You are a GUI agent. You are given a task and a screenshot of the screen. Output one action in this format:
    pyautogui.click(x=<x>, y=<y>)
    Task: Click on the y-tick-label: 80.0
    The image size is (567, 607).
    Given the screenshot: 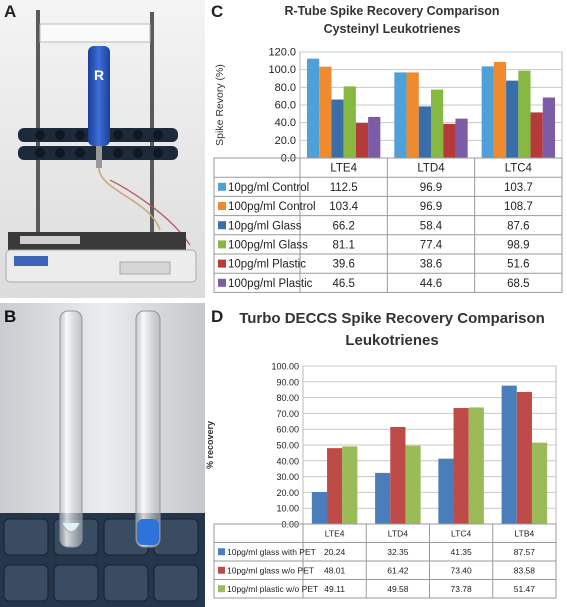 What is the action you would take?
    pyautogui.click(x=285, y=88)
    